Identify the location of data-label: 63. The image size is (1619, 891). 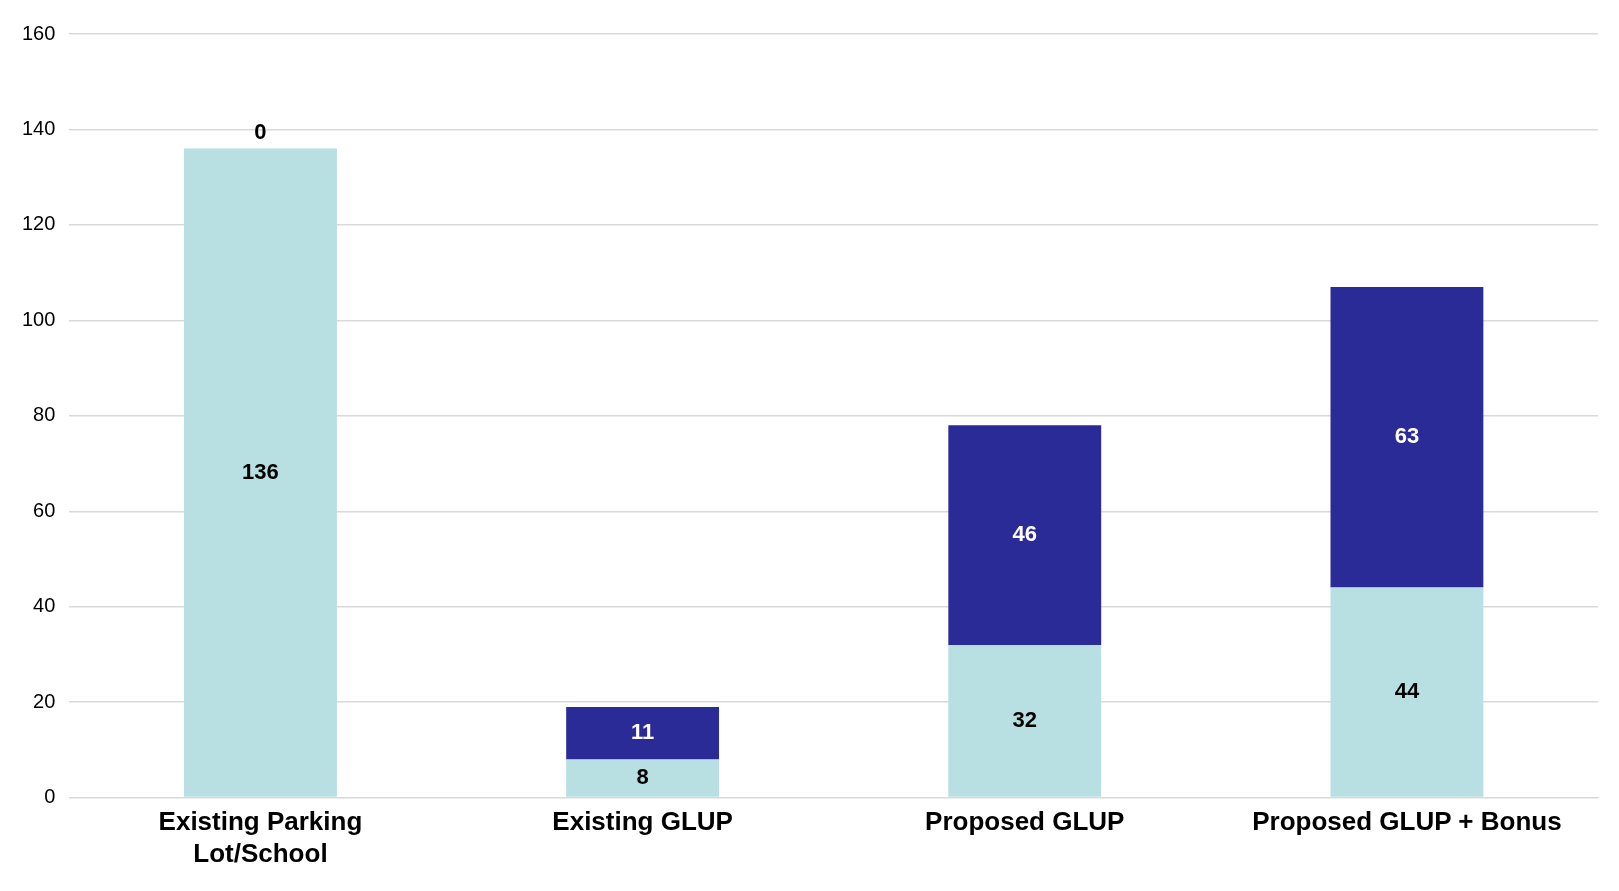
(1407, 436).